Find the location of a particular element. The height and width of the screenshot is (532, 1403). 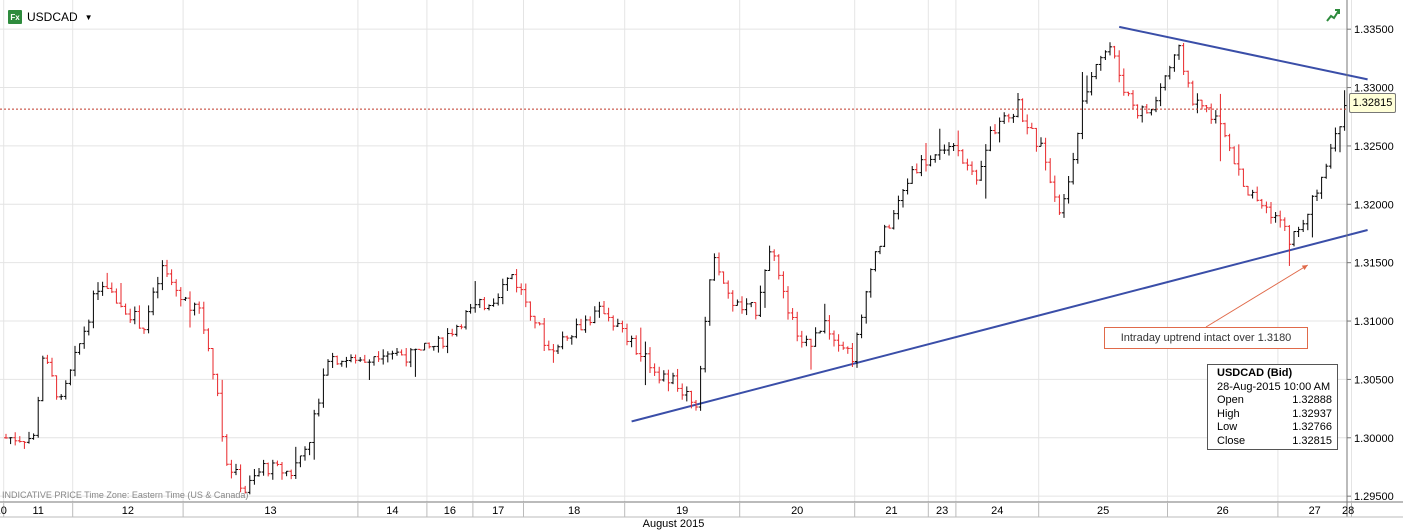

x-tick-label: 25 is located at coordinates (1103, 511).